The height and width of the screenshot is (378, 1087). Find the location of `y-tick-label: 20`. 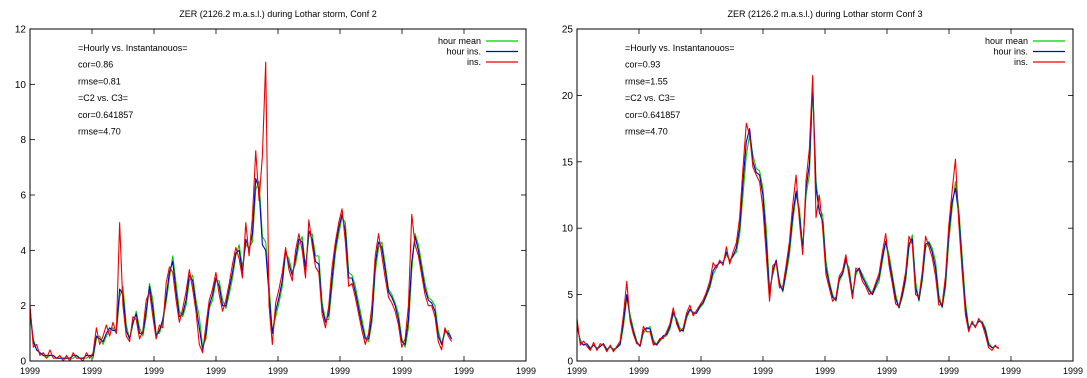

y-tick-label: 20 is located at coordinates (568, 96).